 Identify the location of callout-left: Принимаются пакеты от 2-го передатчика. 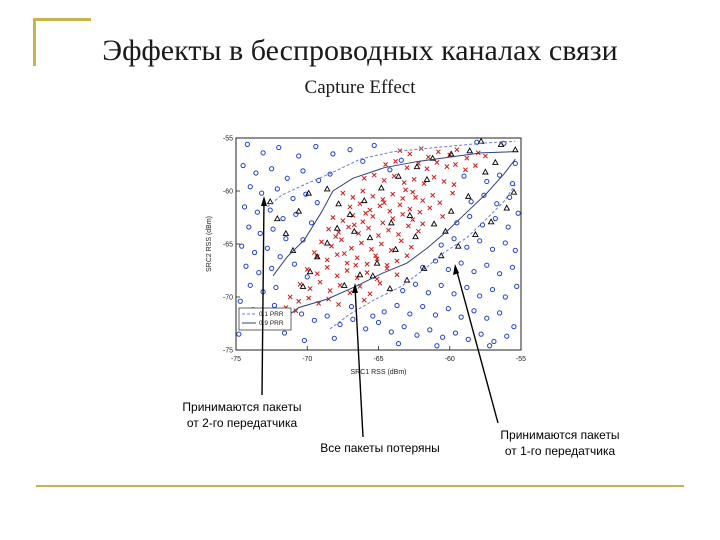
(242, 415).